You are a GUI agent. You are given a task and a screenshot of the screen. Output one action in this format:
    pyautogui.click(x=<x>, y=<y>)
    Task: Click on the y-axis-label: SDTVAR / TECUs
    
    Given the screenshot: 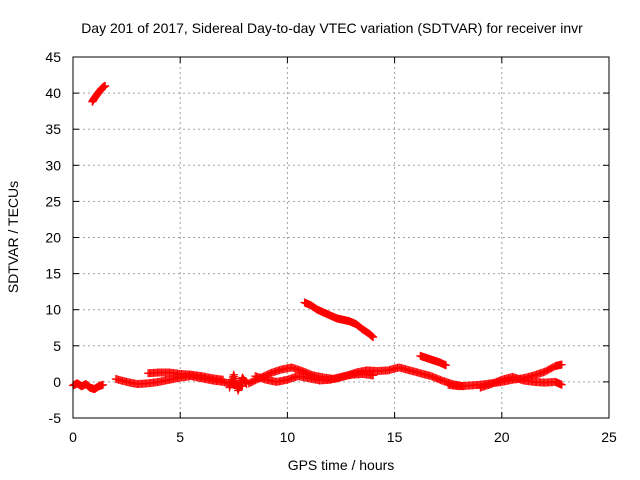 What is the action you would take?
    pyautogui.click(x=13, y=237)
    